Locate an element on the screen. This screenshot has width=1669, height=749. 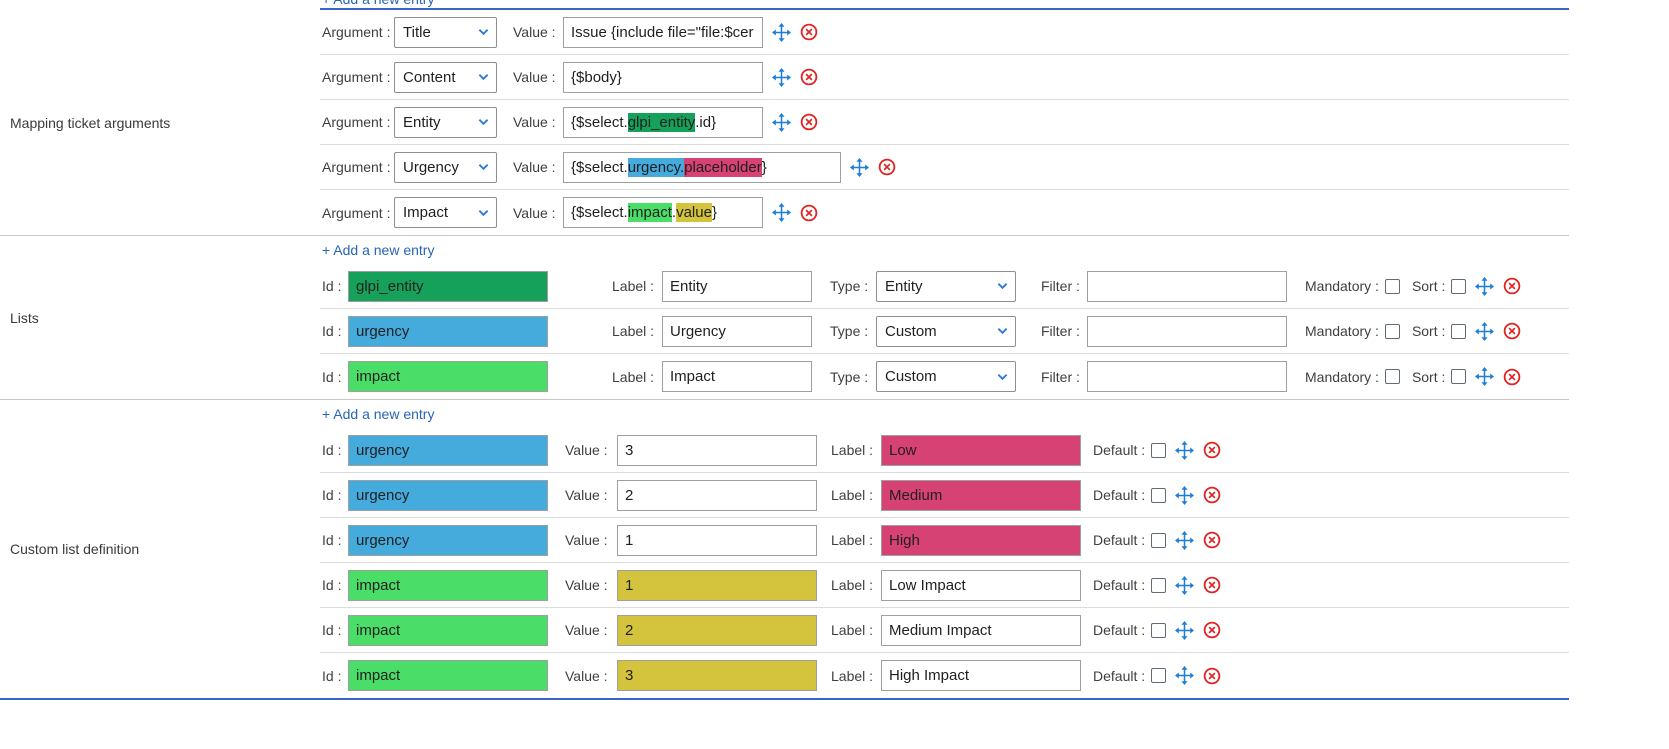
value-input: {$select. impact. value} is located at coordinates (663, 212).